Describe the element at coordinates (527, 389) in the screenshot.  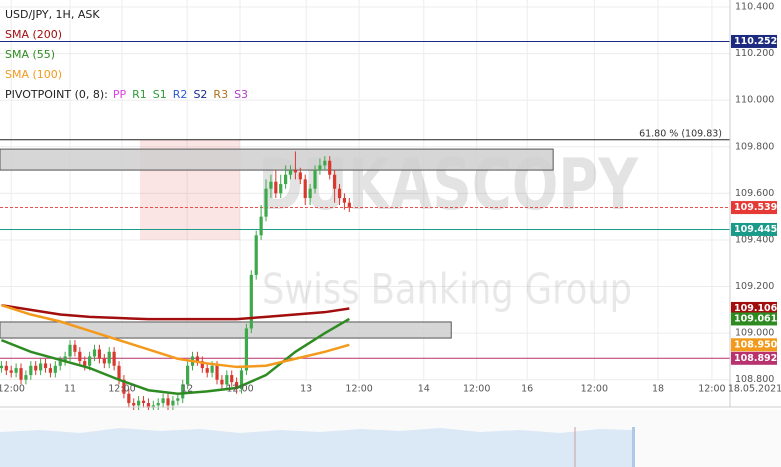
I see `x-tick-label: 16` at that location.